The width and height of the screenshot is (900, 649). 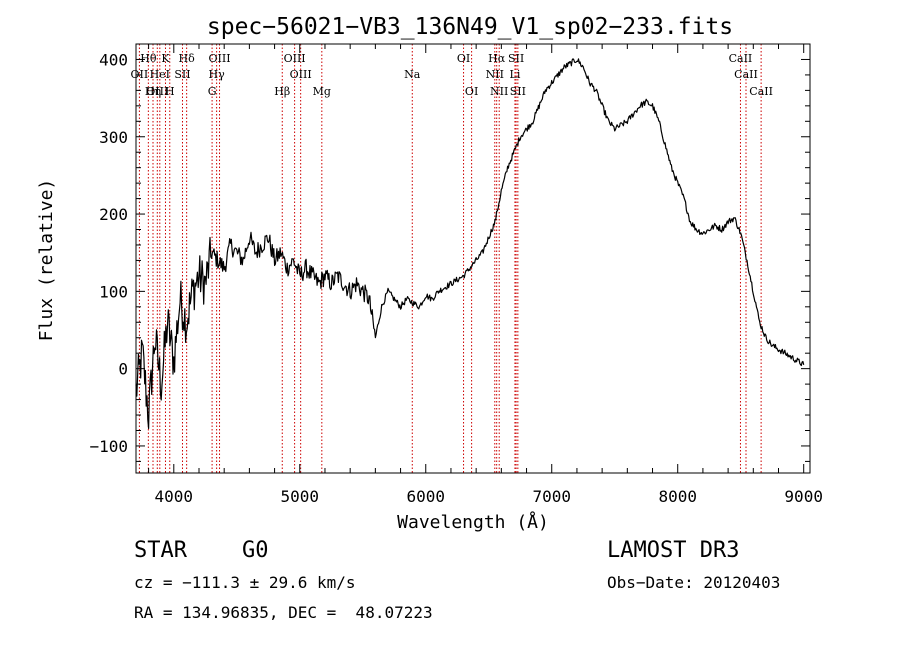 I want to click on x-tick-label: 6000, so click(x=425, y=496).